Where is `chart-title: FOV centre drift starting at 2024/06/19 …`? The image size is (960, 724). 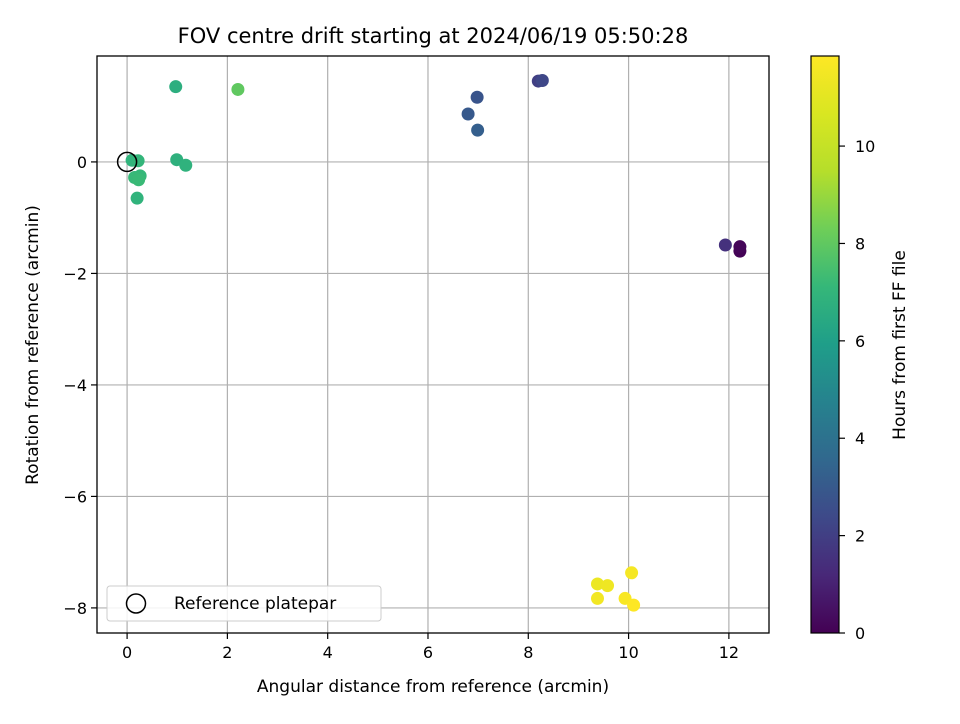
chart-title: FOV centre drift starting at 2024/06/19 … is located at coordinates (433, 36).